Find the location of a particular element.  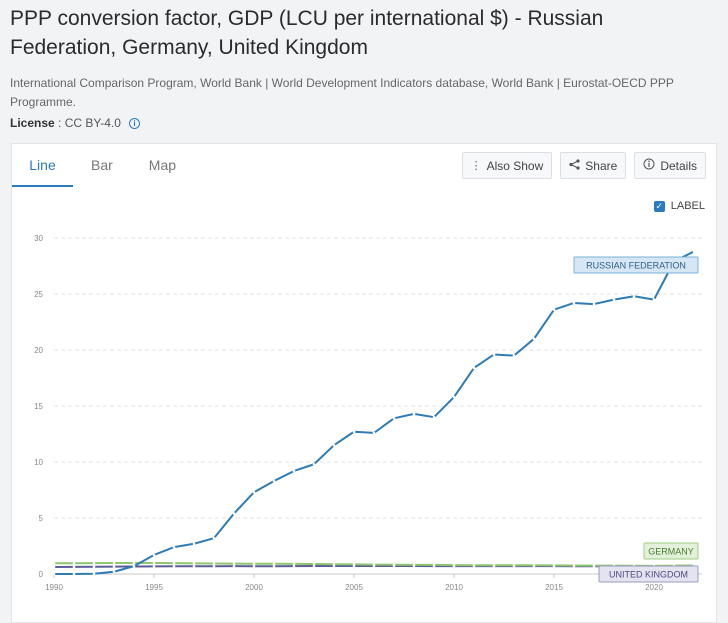

y-tick-label: 20 is located at coordinates (38, 350).